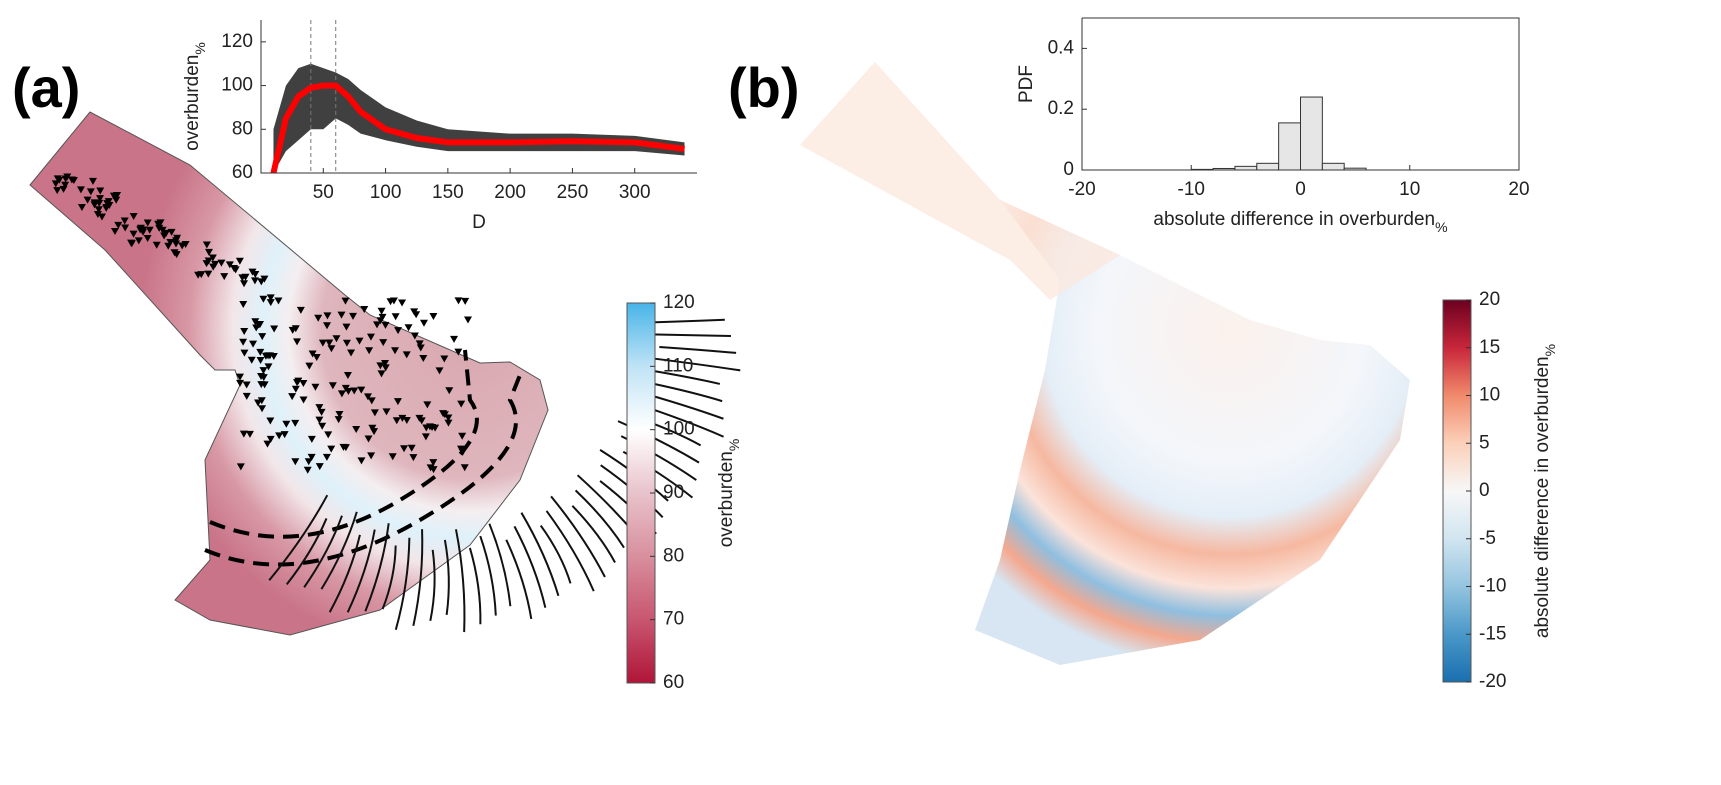  Describe the element at coordinates (1061, 47) in the screenshot. I see `y-tick-label: 0.4` at that location.